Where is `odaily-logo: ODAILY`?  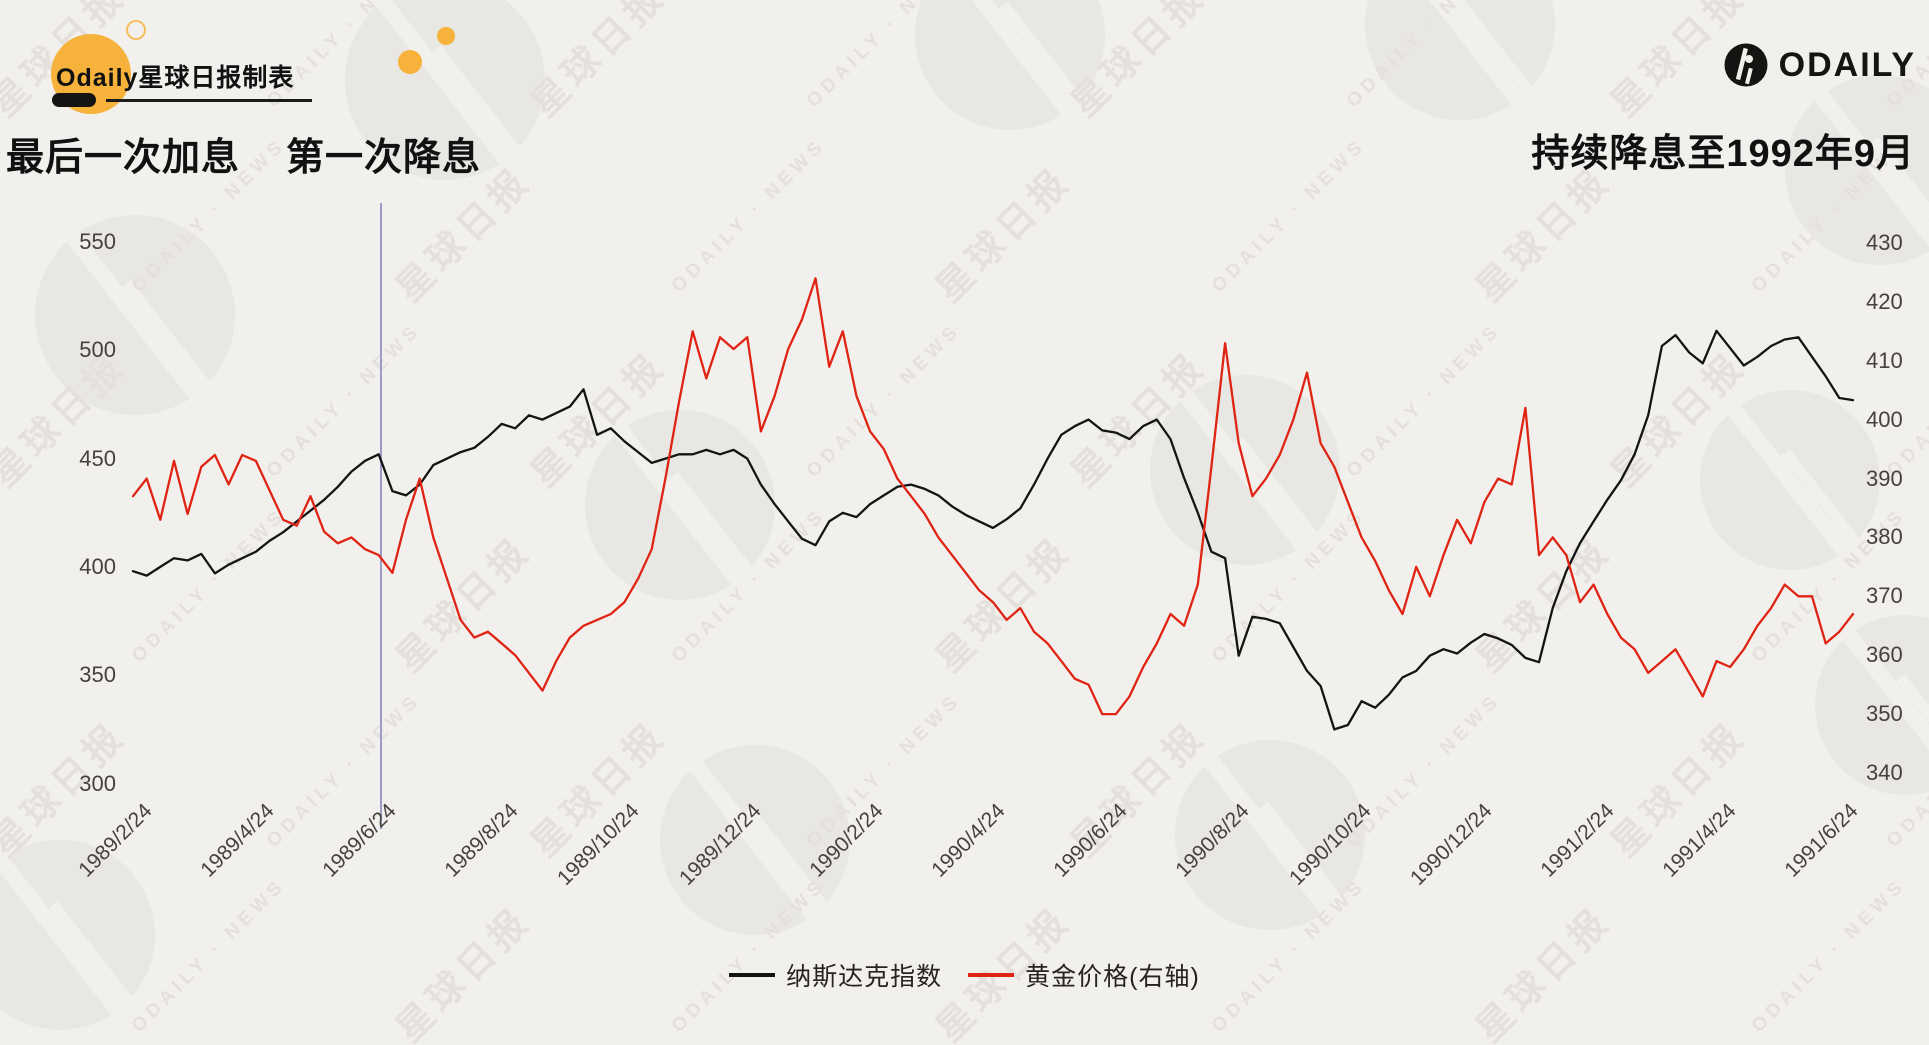
odaily-logo: ODAILY is located at coordinates (1819, 65).